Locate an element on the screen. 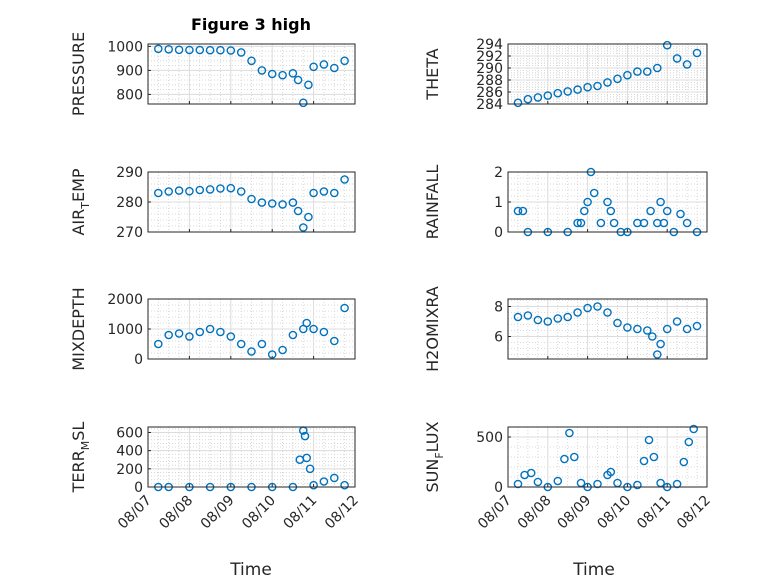  y-axis-label-main: MIXDEPTH is located at coordinates (78, 328).